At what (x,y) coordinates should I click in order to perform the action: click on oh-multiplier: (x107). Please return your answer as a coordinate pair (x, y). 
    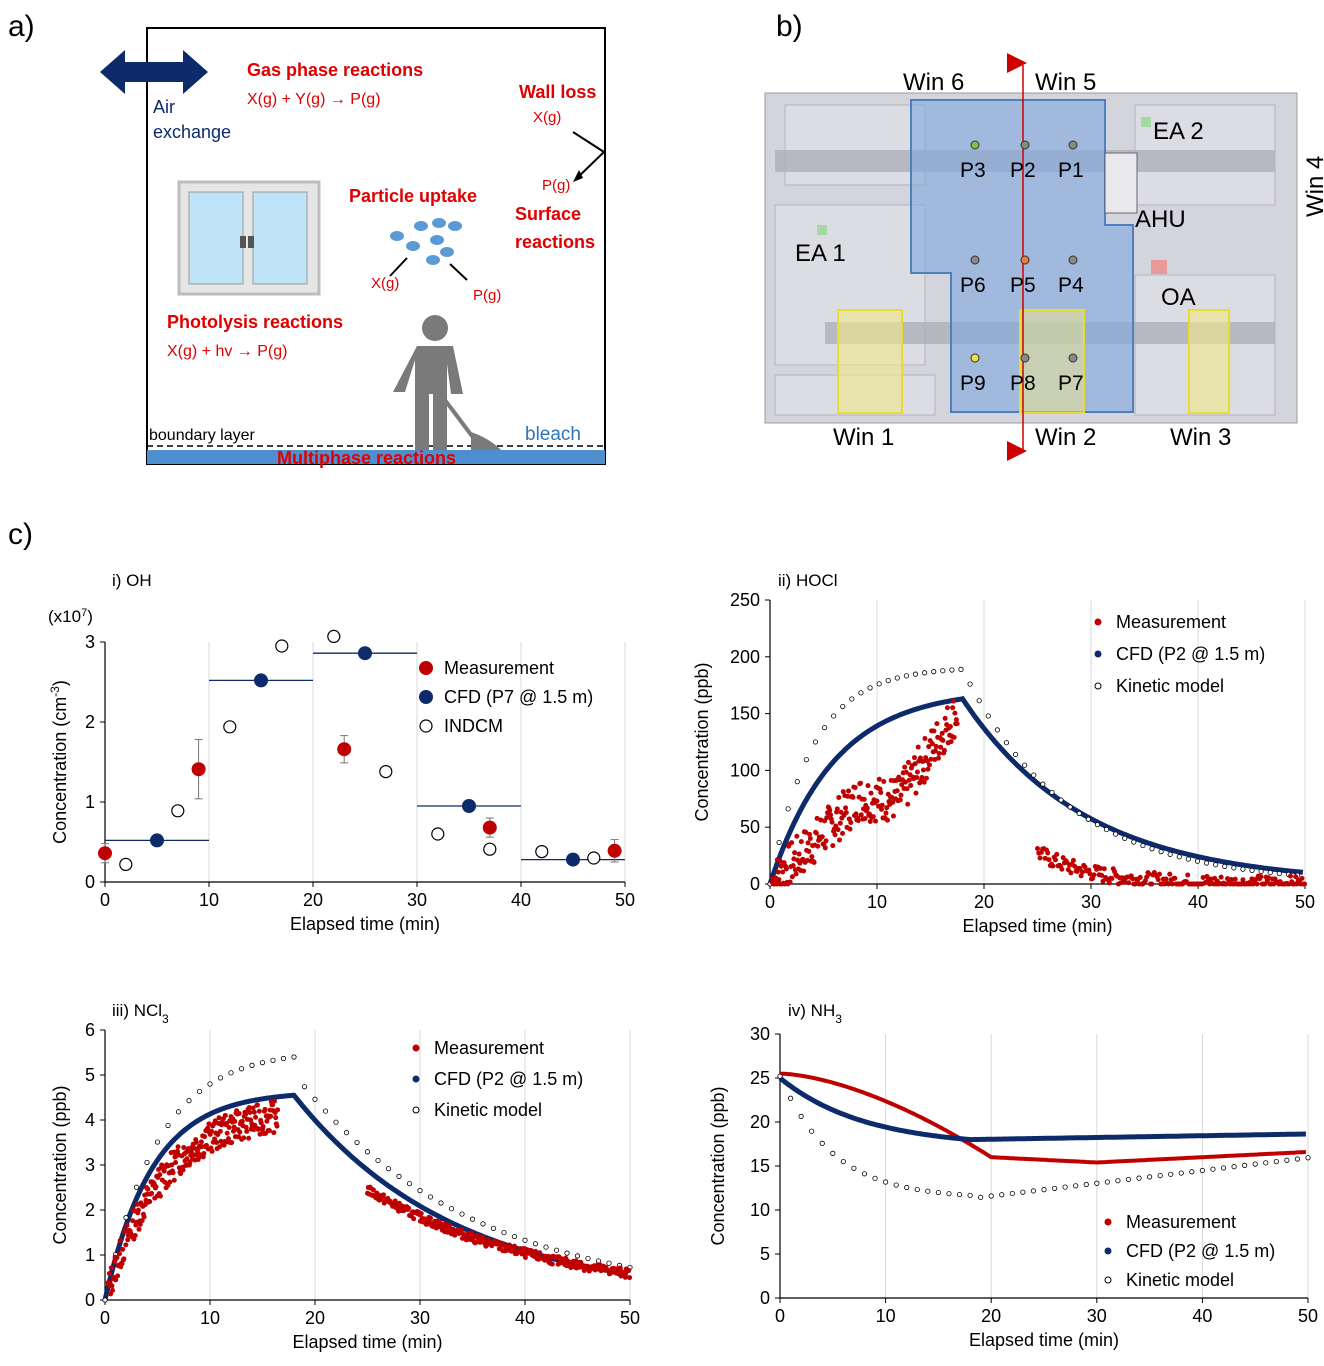
    Looking at the image, I should click on (70, 616).